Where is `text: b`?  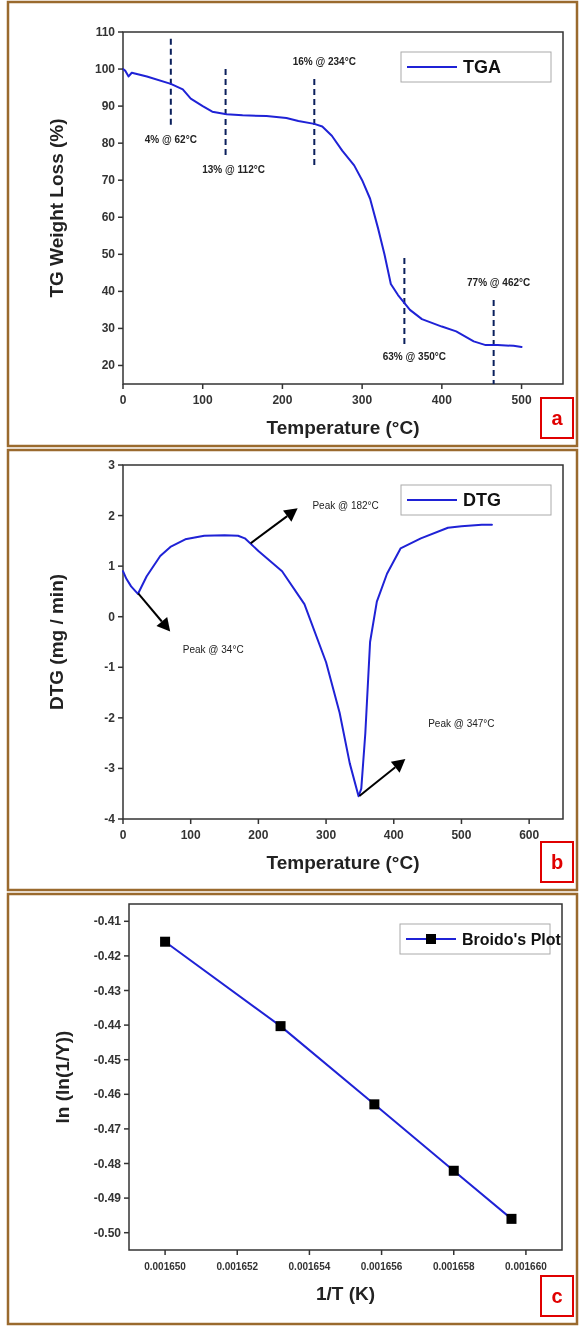
text: b is located at coordinates (557, 862).